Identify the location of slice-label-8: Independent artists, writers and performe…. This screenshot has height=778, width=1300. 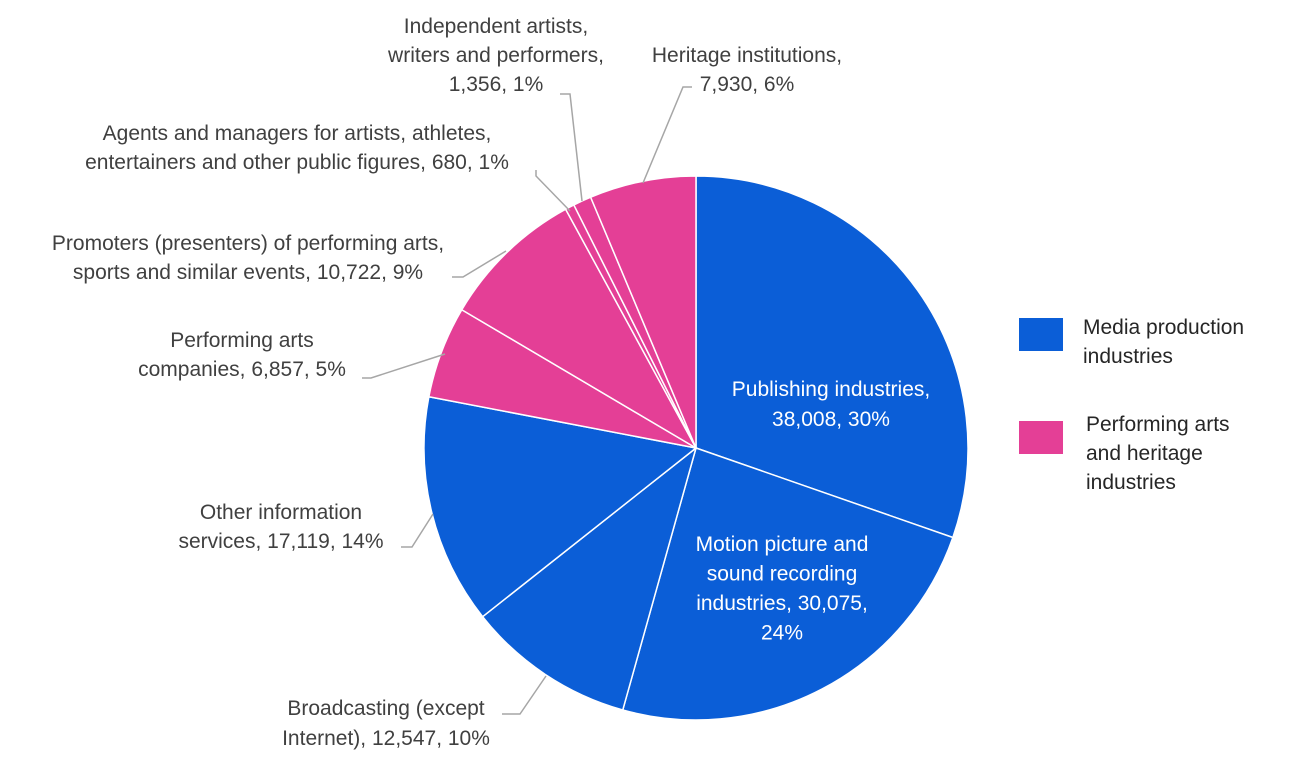
(495, 55).